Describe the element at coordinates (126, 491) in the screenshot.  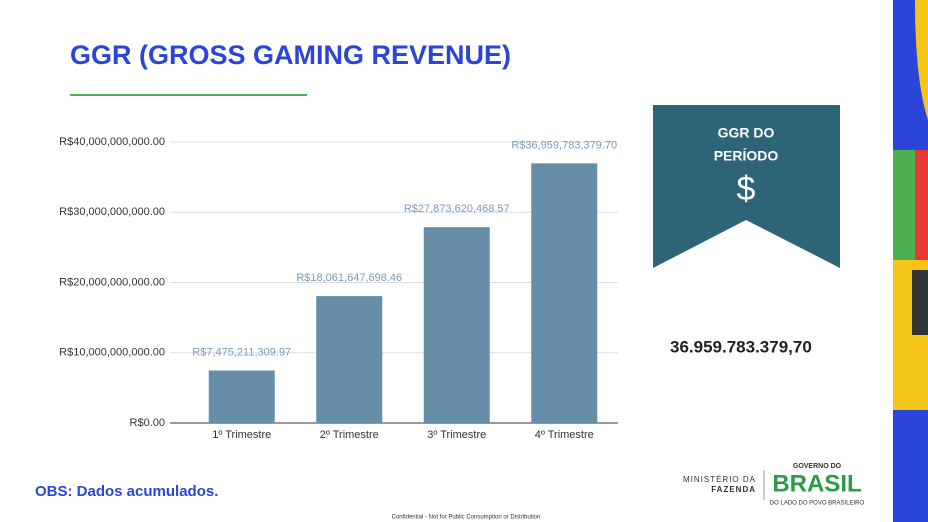
I see `note: OBS: Dados acumulados.` at that location.